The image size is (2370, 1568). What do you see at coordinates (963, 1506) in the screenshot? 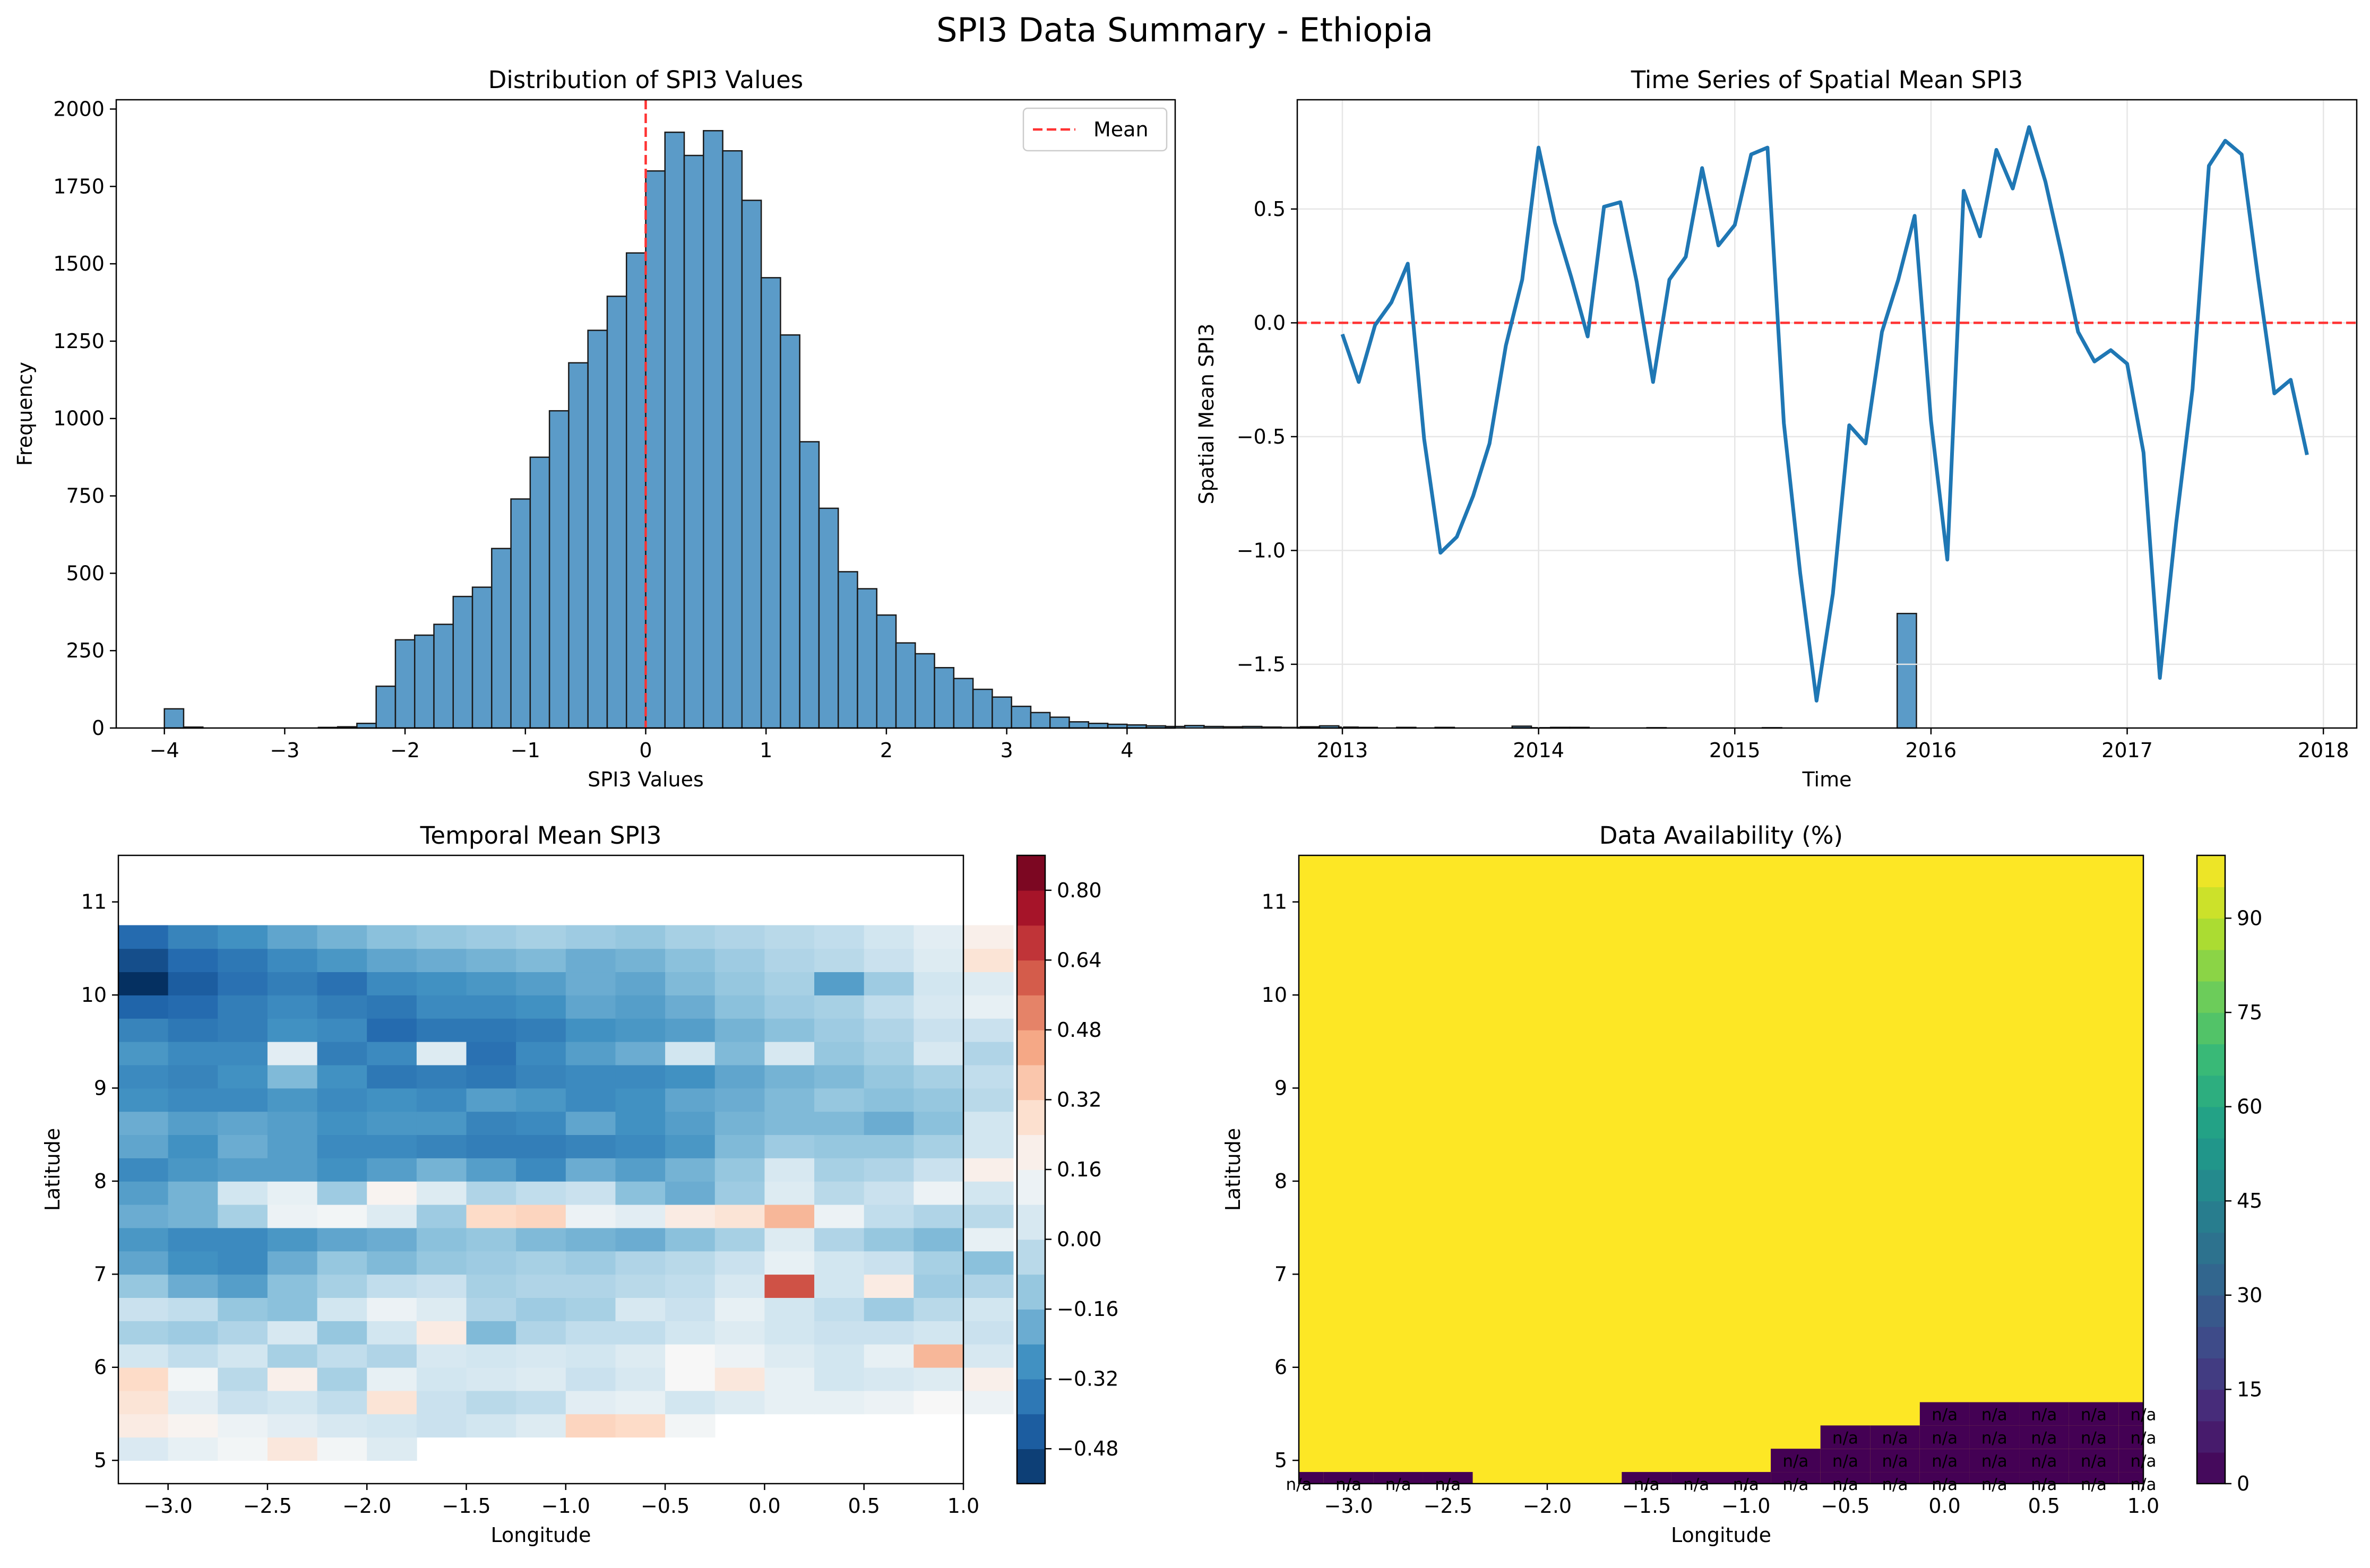
I see `temporal-mean-xtick-label: 1.0` at bounding box center [963, 1506].